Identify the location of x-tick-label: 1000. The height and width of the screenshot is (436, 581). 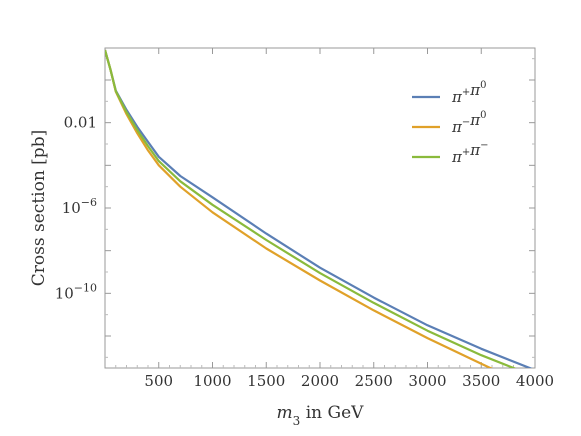
(212, 381).